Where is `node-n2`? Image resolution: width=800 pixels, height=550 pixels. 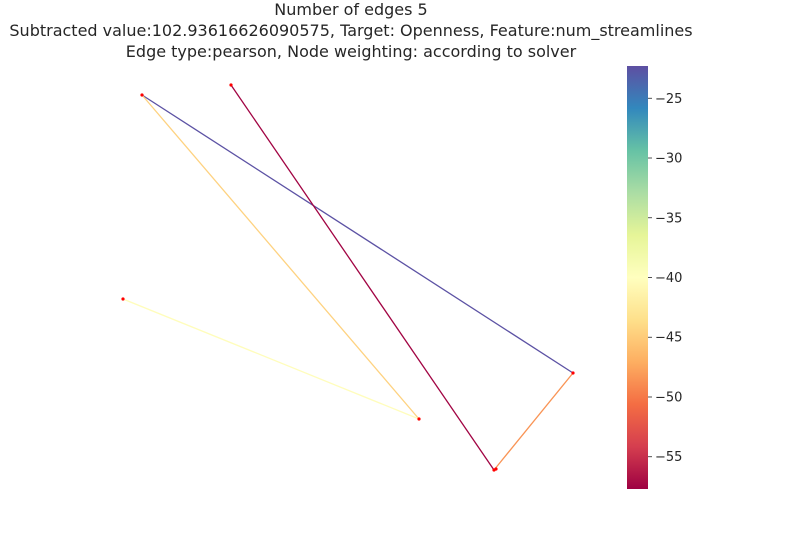
node-n2 is located at coordinates (231, 85).